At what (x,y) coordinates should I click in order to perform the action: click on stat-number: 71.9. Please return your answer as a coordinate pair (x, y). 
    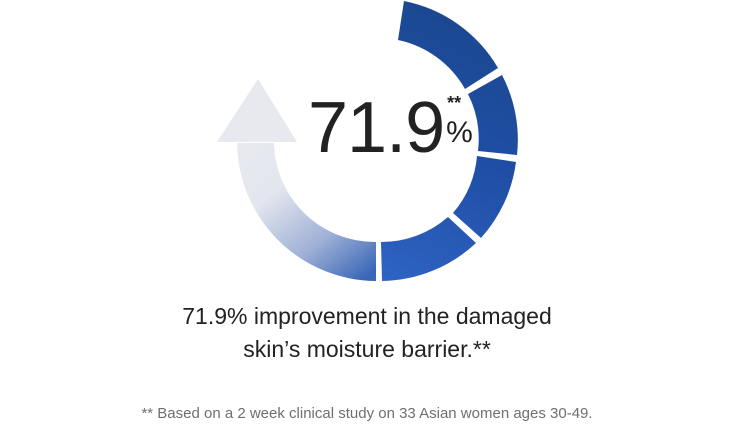
    Looking at the image, I should click on (376, 128).